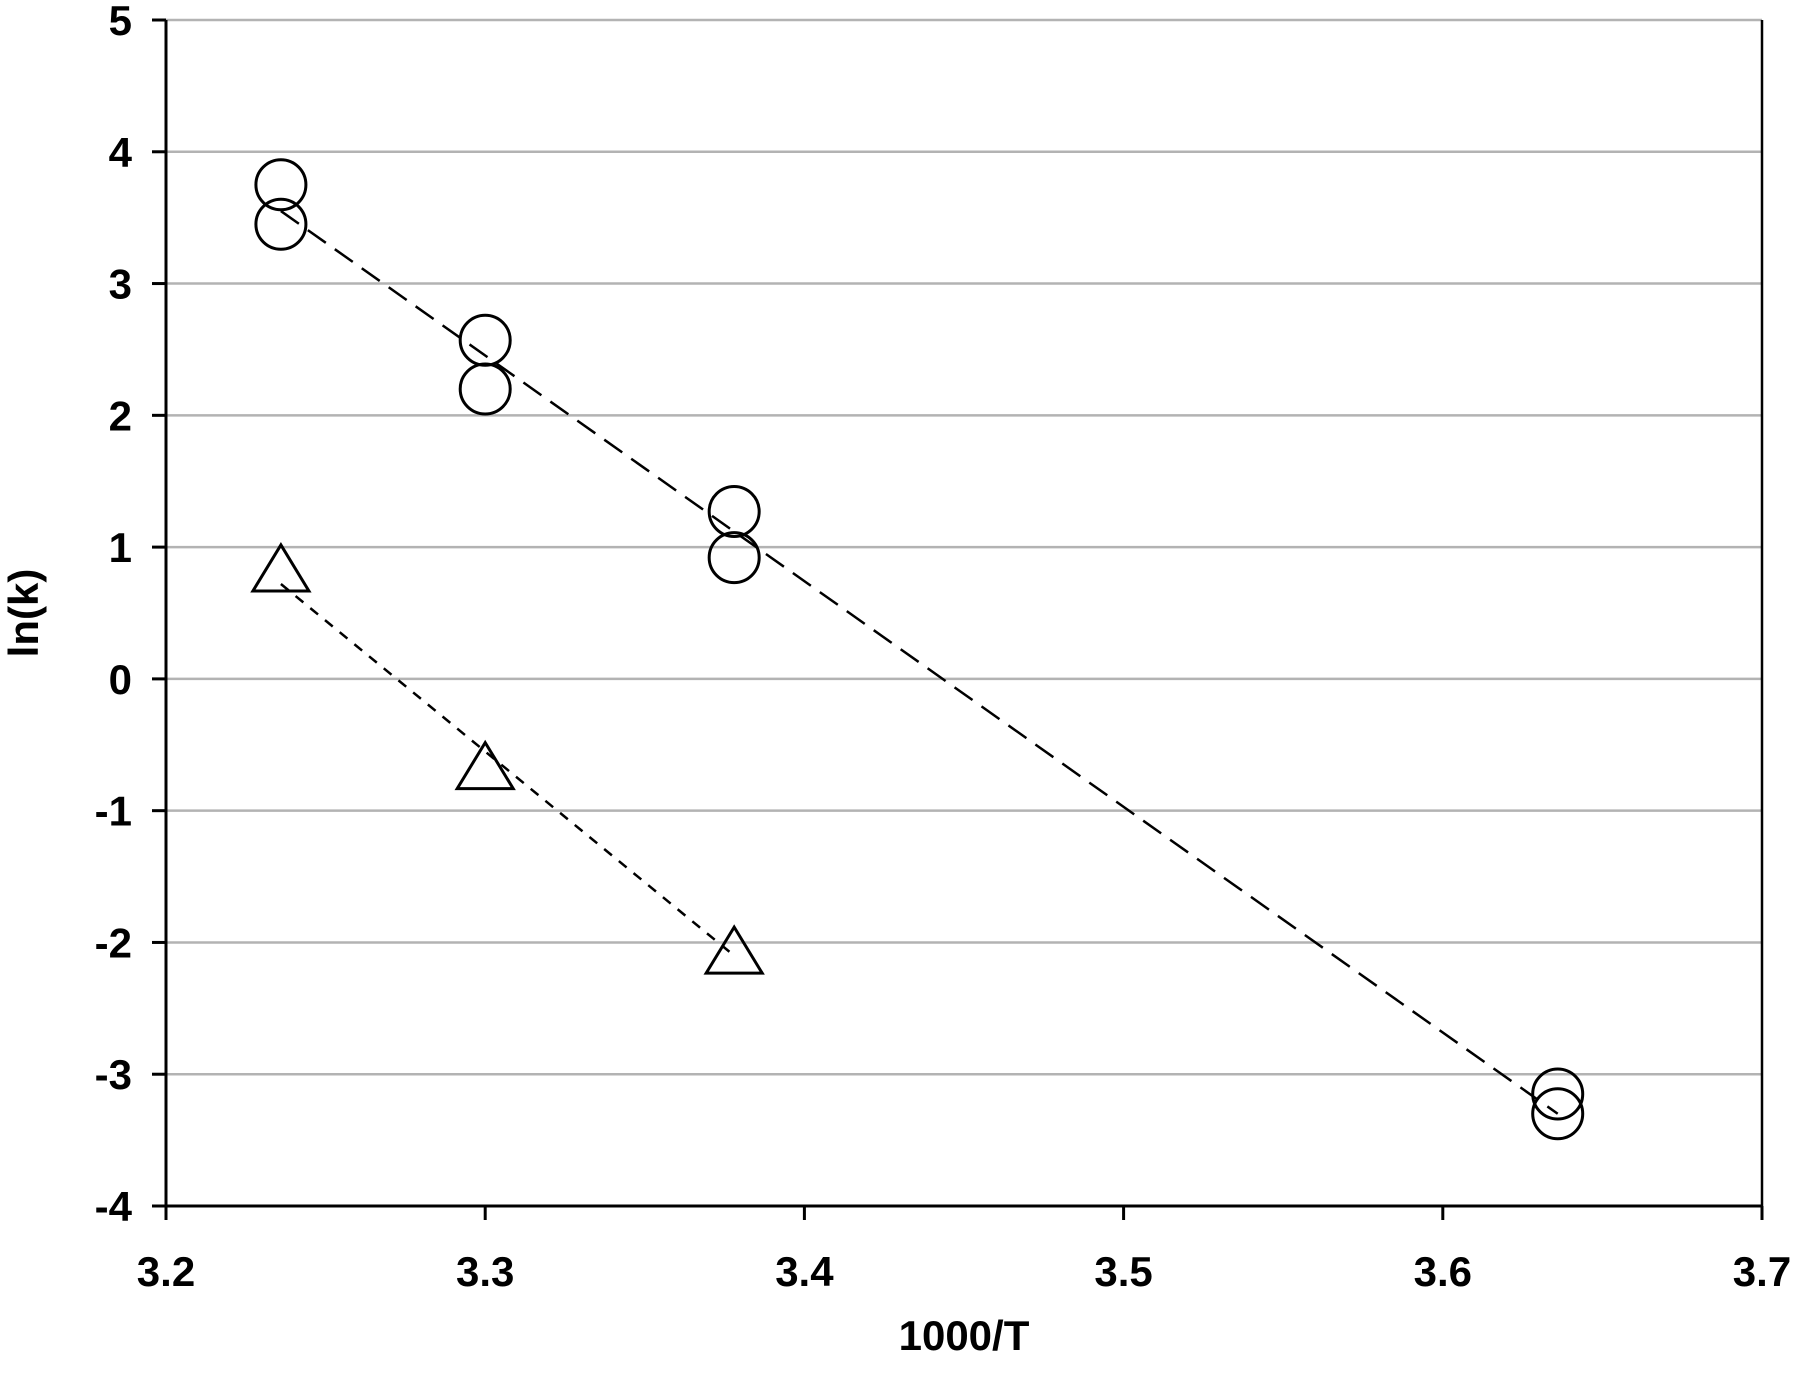 Image resolution: width=1800 pixels, height=1384 pixels. Describe the element at coordinates (964, 1271) in the screenshot. I see `x-tick-labels: 3.2 3.3 3.4 3.5 3.6 3.7` at that location.